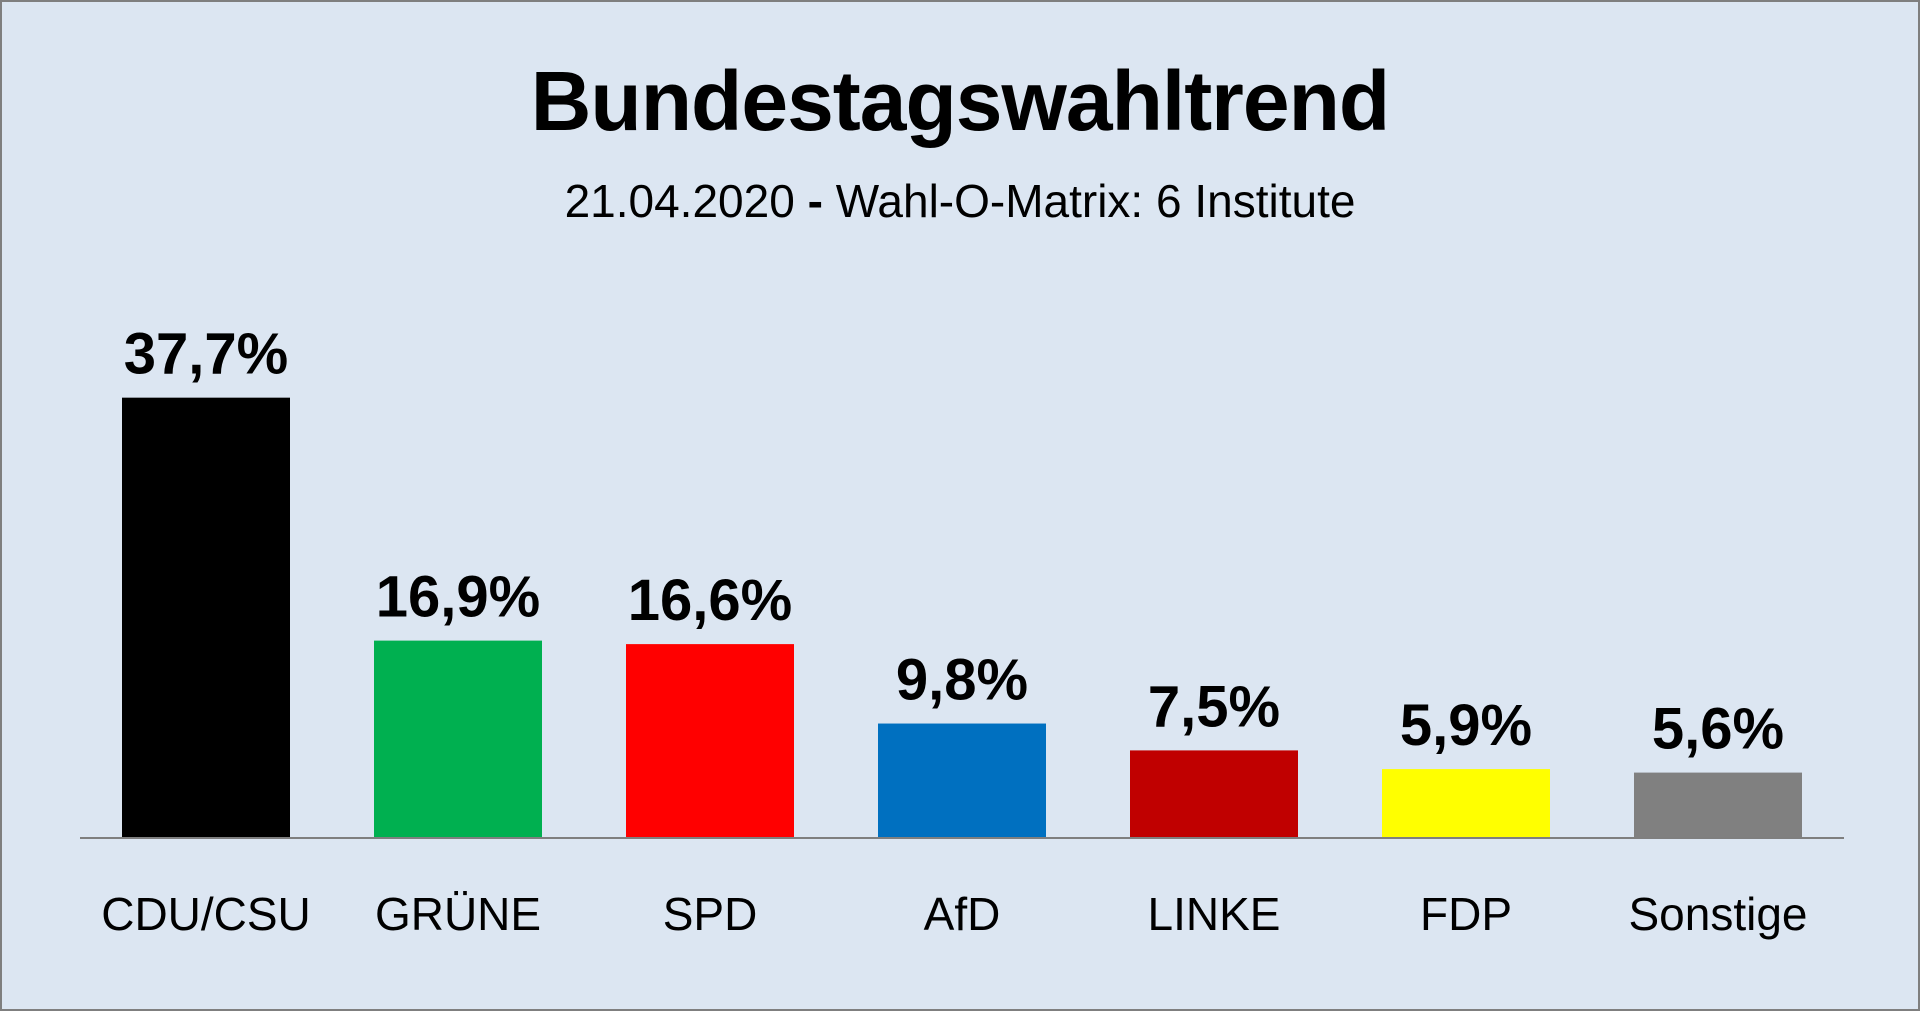  Describe the element at coordinates (710, 741) in the screenshot. I see `bar-spd` at that location.